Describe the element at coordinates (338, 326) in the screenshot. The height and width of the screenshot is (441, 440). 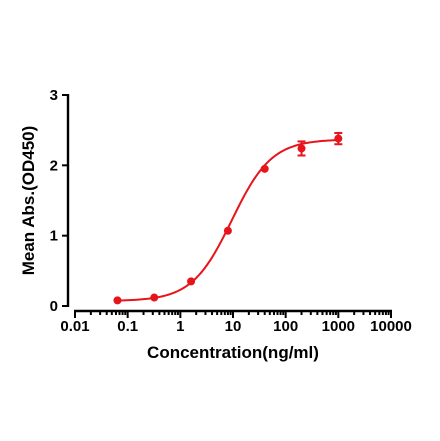
I see `x-tick-label: 1000` at that location.